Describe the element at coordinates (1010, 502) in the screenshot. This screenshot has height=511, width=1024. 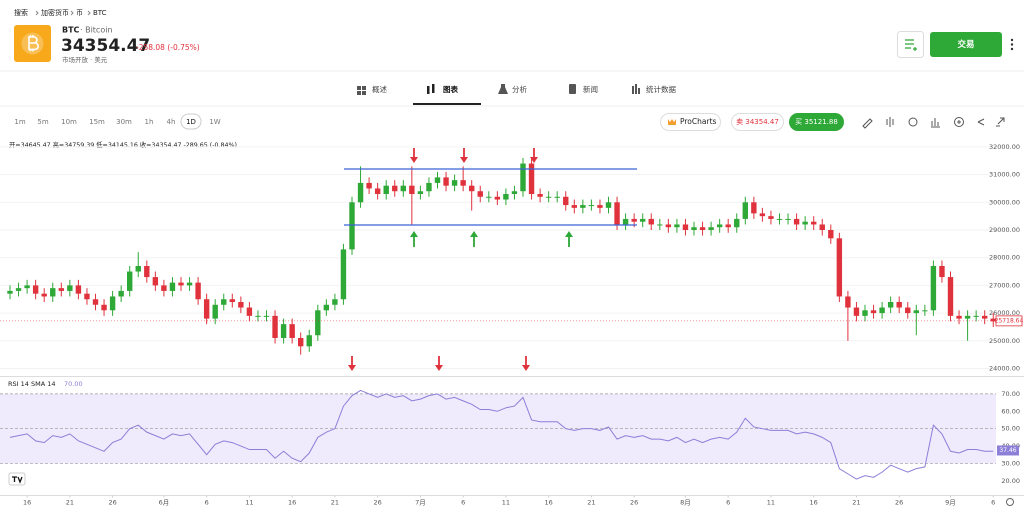
I see `settings-icon` at that location.